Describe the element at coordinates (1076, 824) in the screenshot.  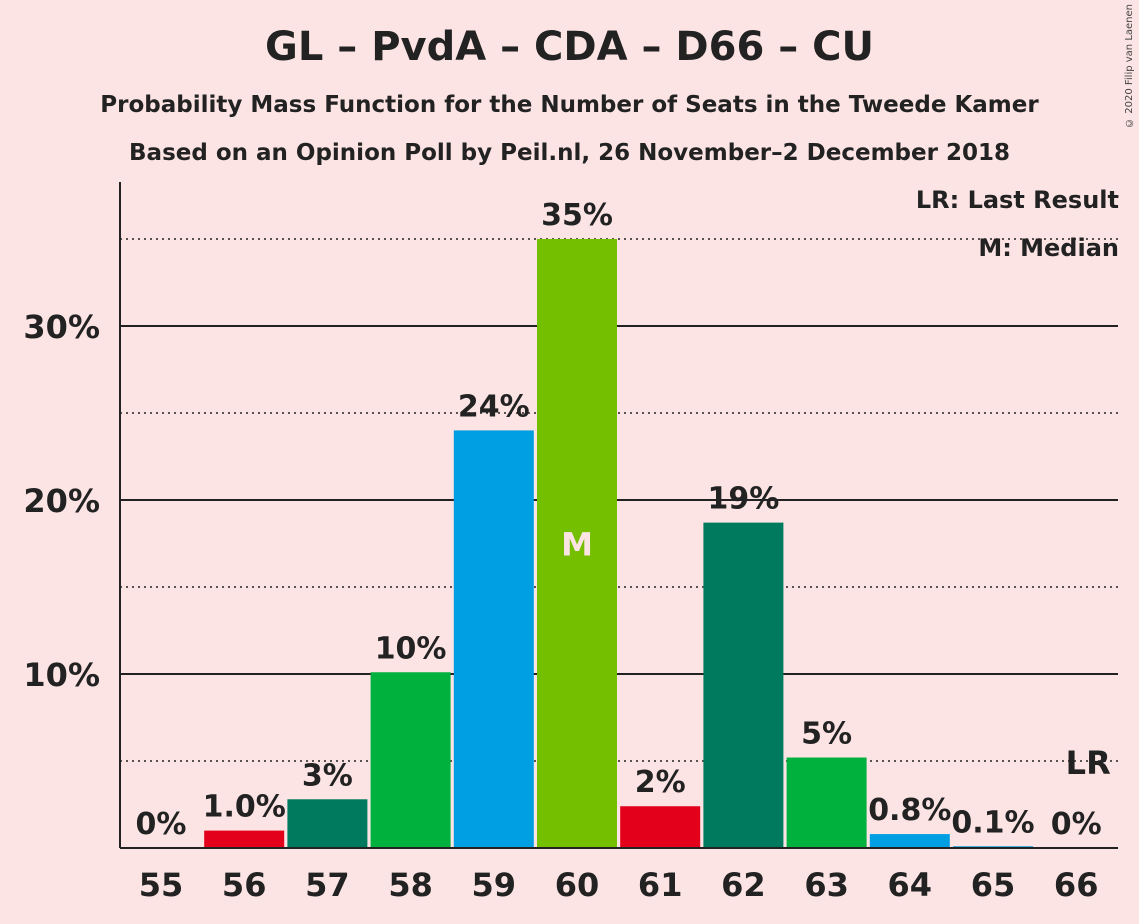
I see `data-label-66: 0%` at that location.